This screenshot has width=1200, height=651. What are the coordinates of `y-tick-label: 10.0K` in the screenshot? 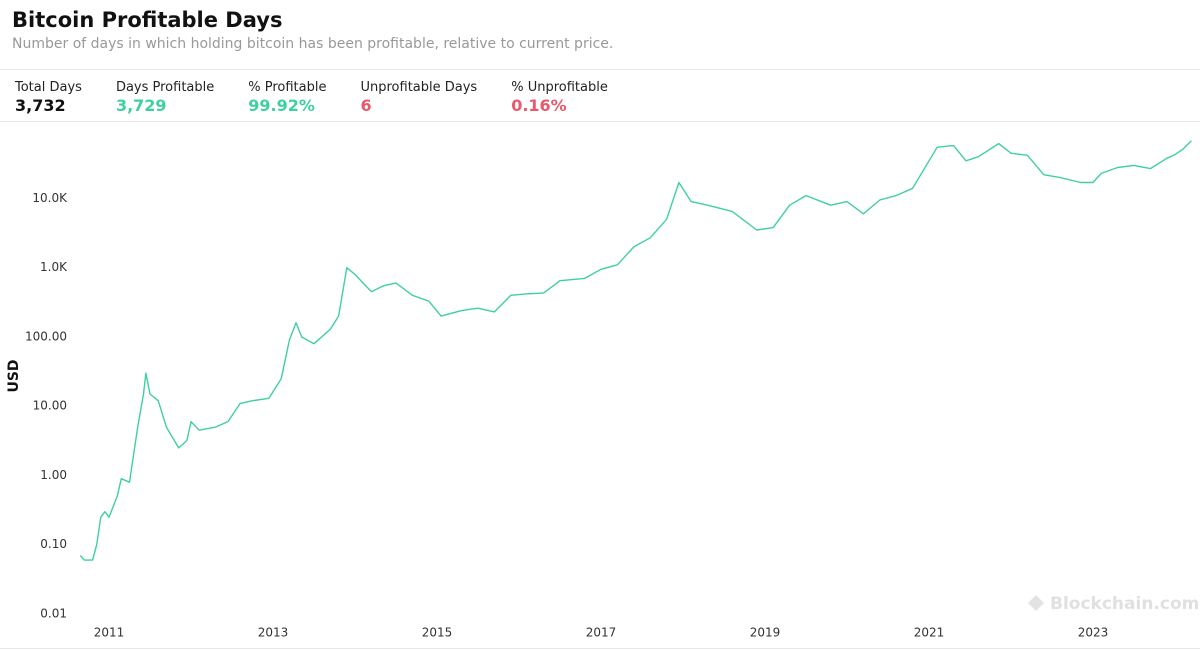 It's located at (50, 198).